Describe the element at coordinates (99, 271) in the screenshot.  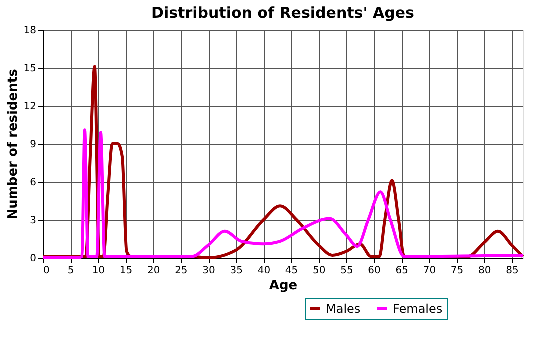
I see `x-tick-label: 10` at that location.